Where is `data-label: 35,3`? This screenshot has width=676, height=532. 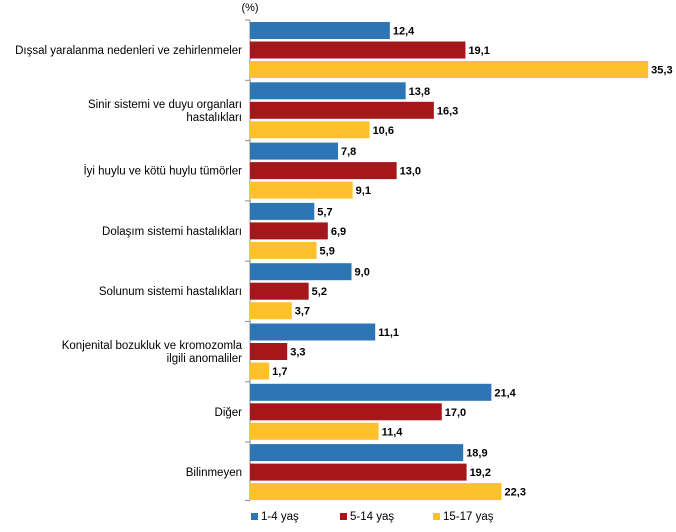
data-label: 35,3 is located at coordinates (661, 71).